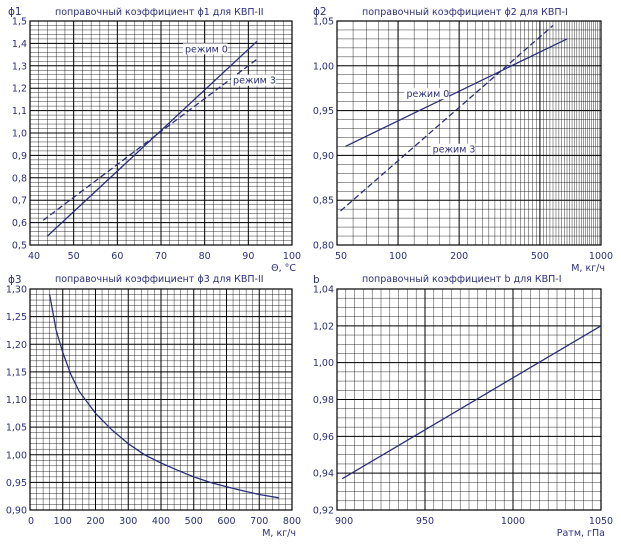 This screenshot has height=547, width=621. I want to click on x-tick-label: 70, so click(161, 256).